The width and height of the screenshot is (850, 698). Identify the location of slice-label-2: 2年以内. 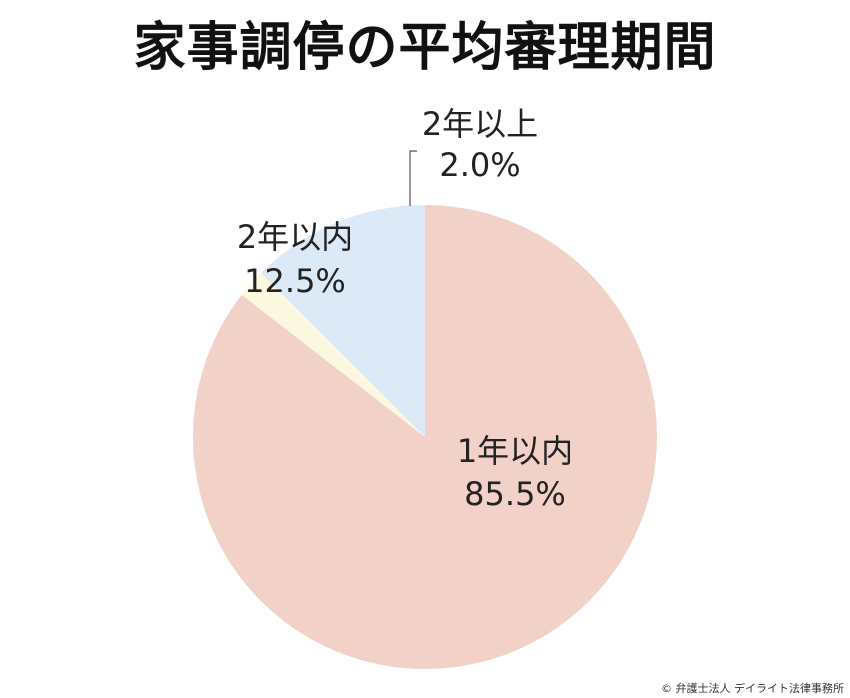
(295, 237).